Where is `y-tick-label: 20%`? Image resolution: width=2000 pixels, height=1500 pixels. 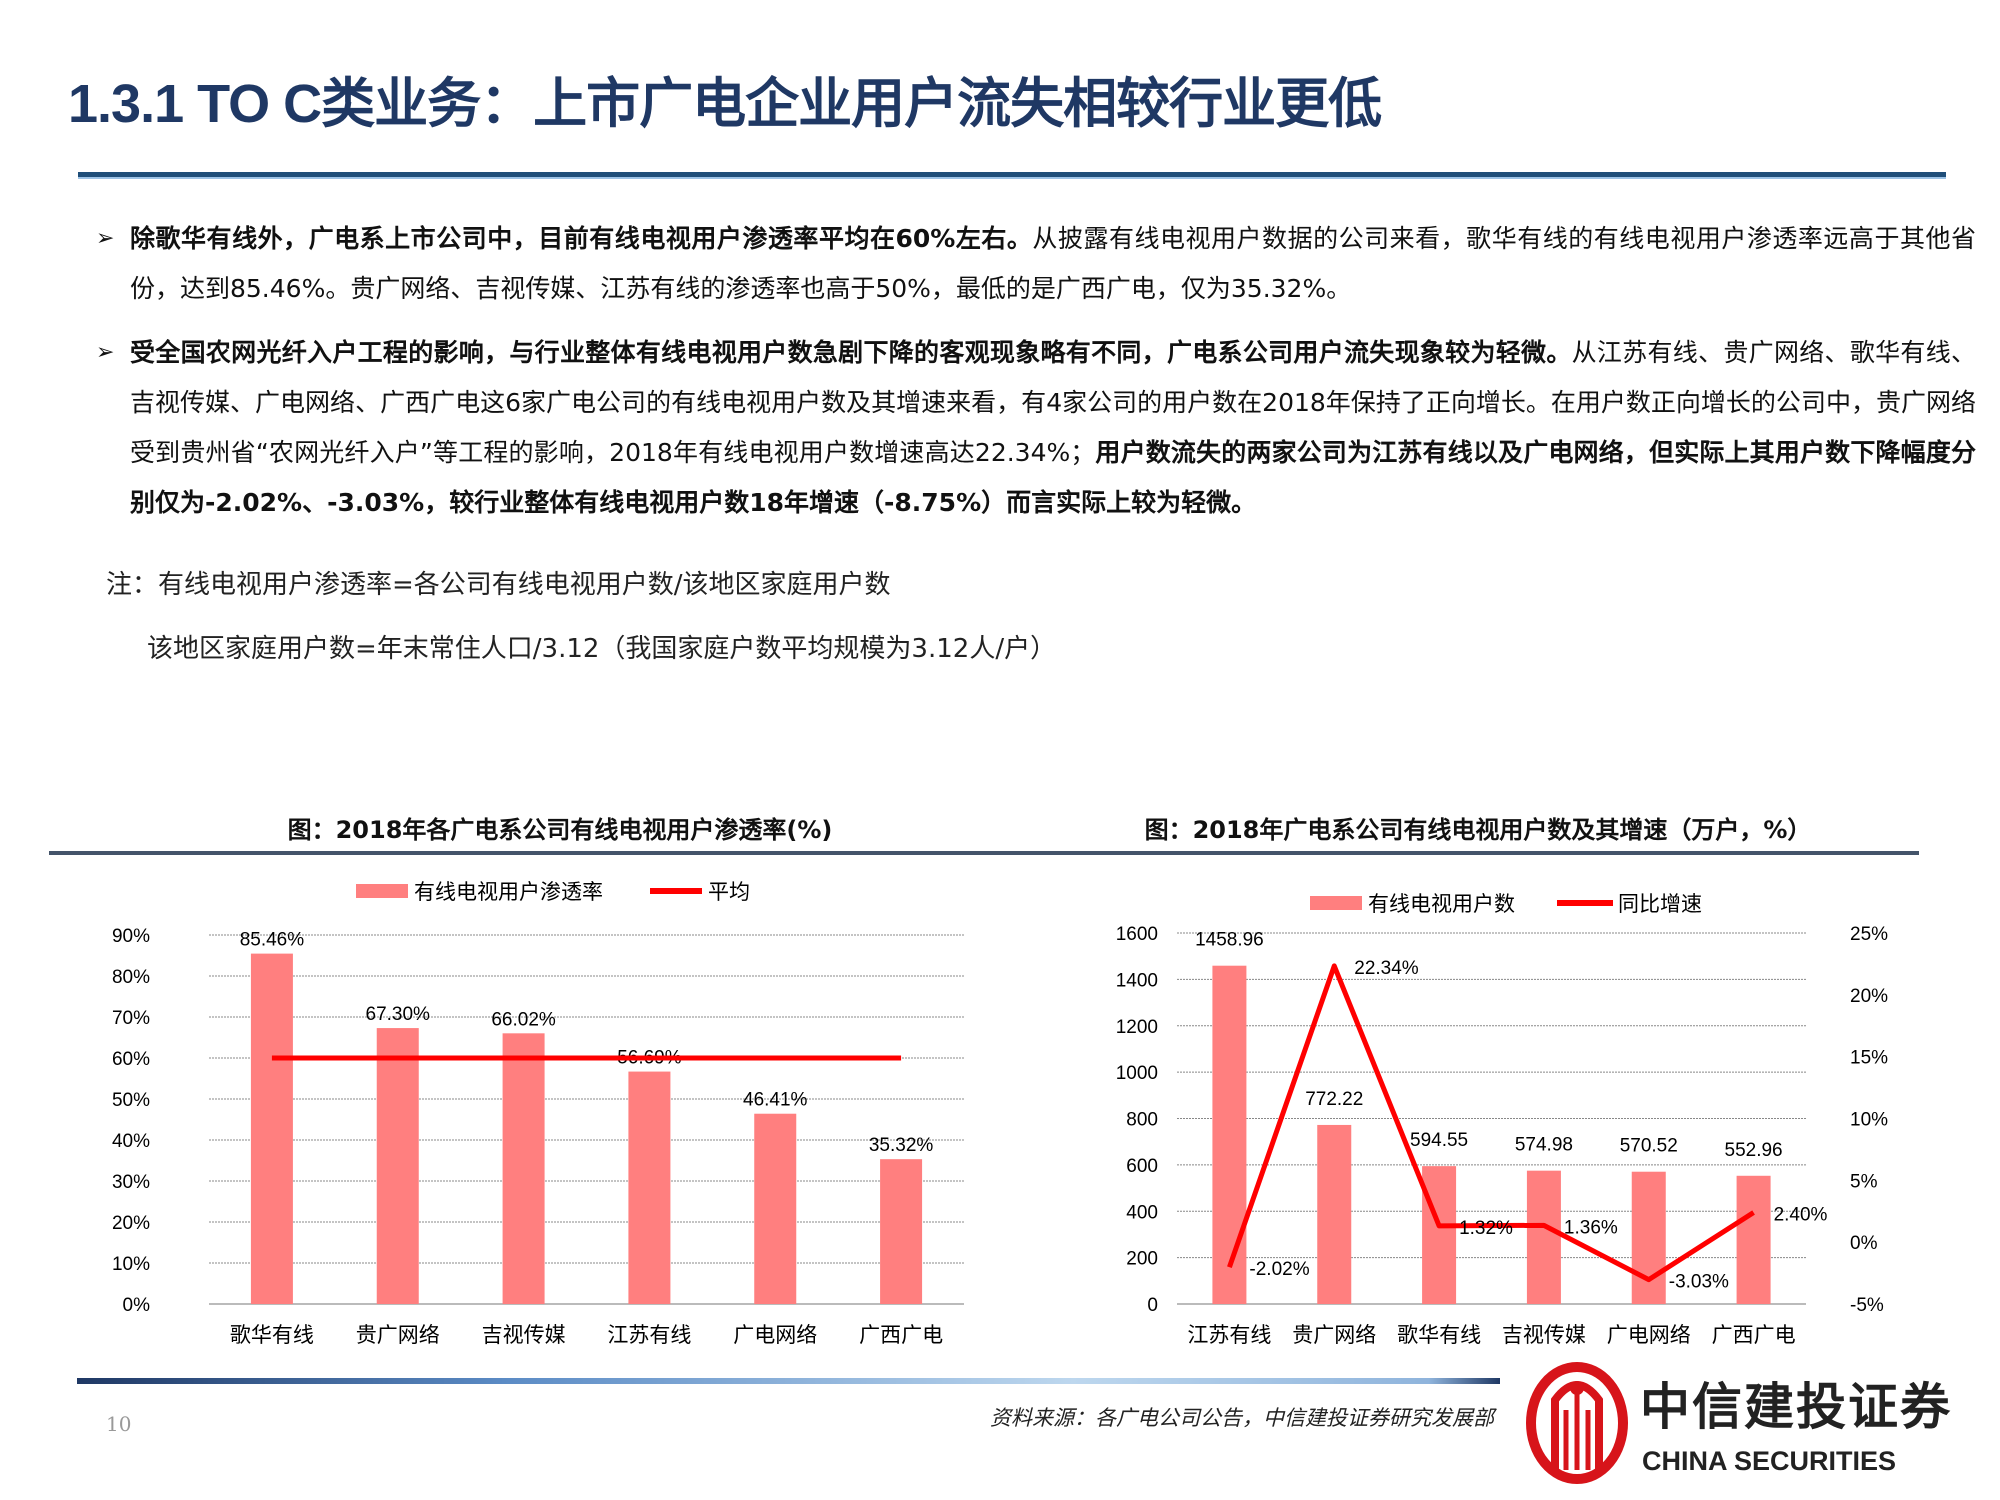 y-tick-label: 20% is located at coordinates (131, 1223).